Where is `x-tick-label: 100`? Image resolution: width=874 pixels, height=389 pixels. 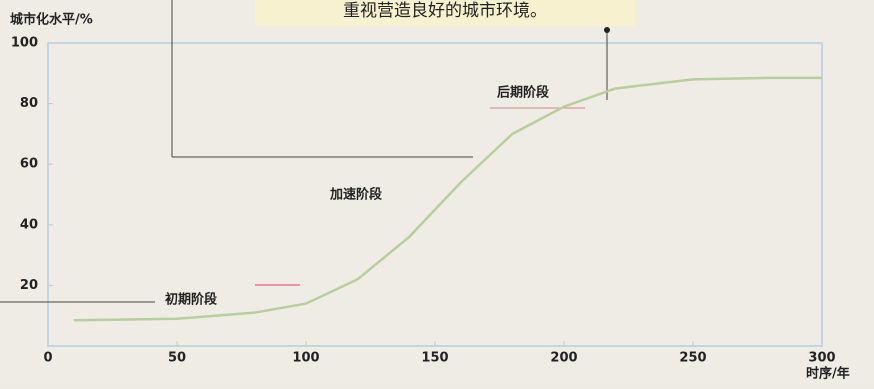
x-tick-label: 100 is located at coordinates (305, 358).